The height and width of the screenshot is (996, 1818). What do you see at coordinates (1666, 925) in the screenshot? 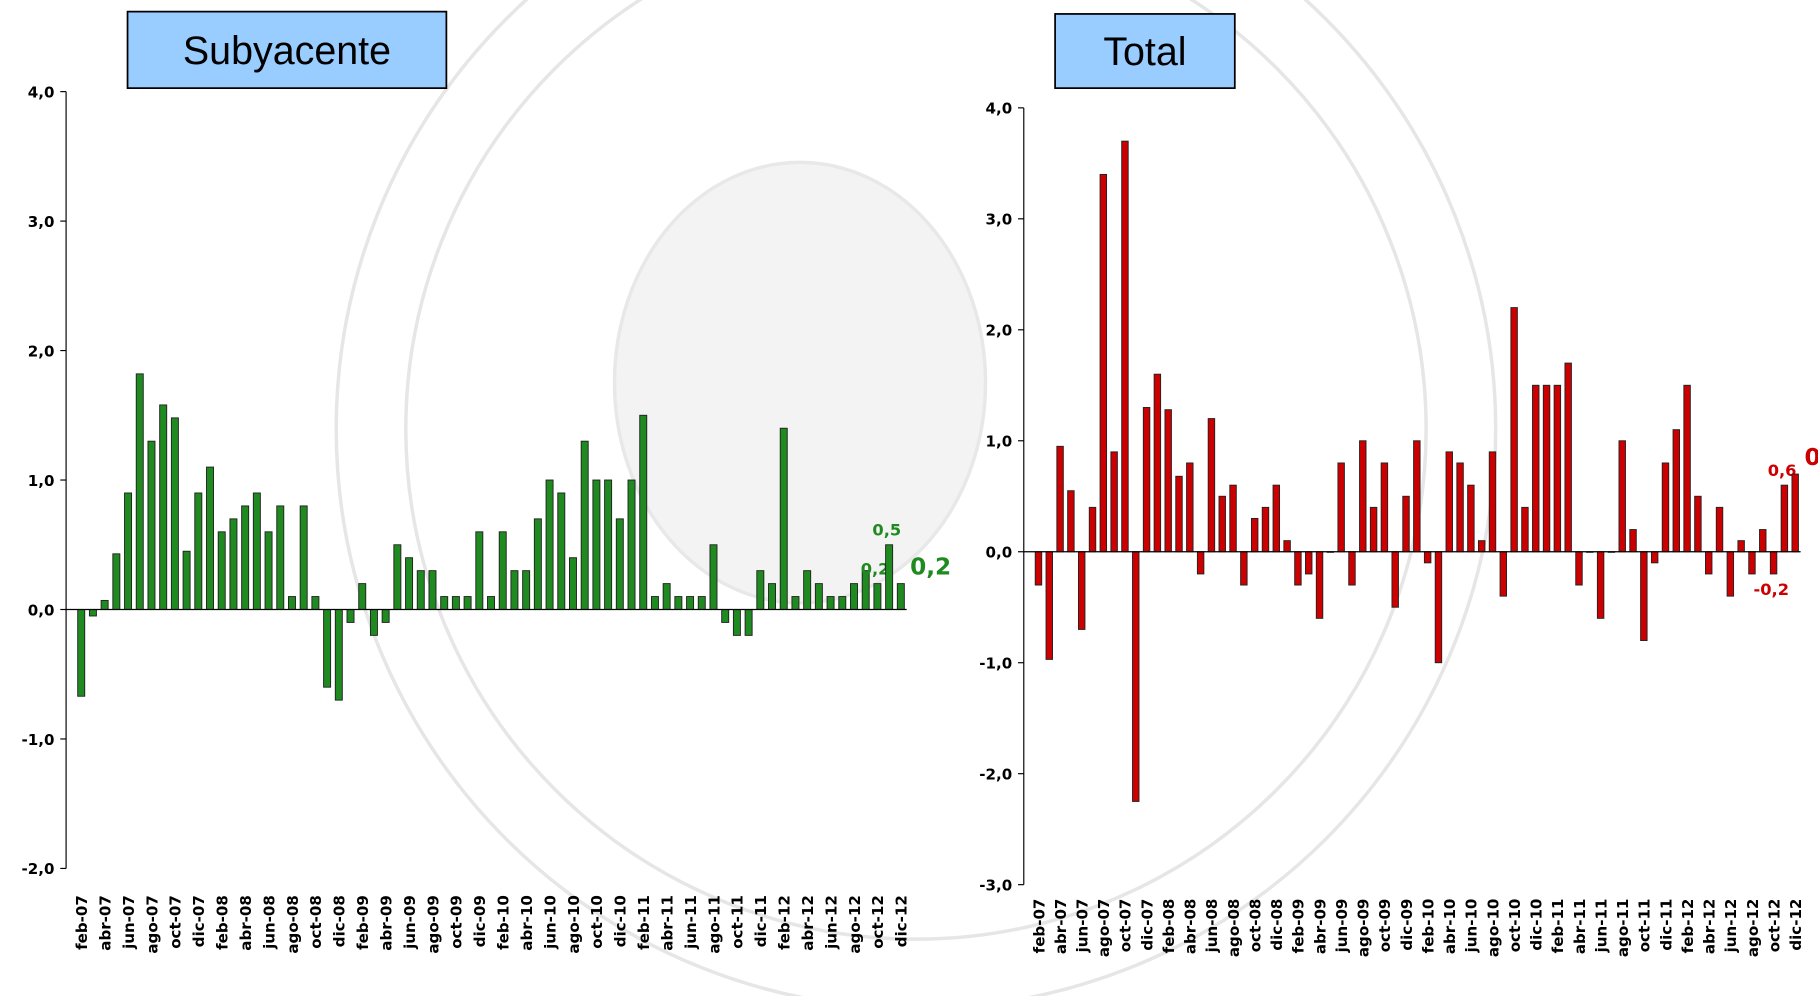
I see `x-tick-label: dic-11` at bounding box center [1666, 925].